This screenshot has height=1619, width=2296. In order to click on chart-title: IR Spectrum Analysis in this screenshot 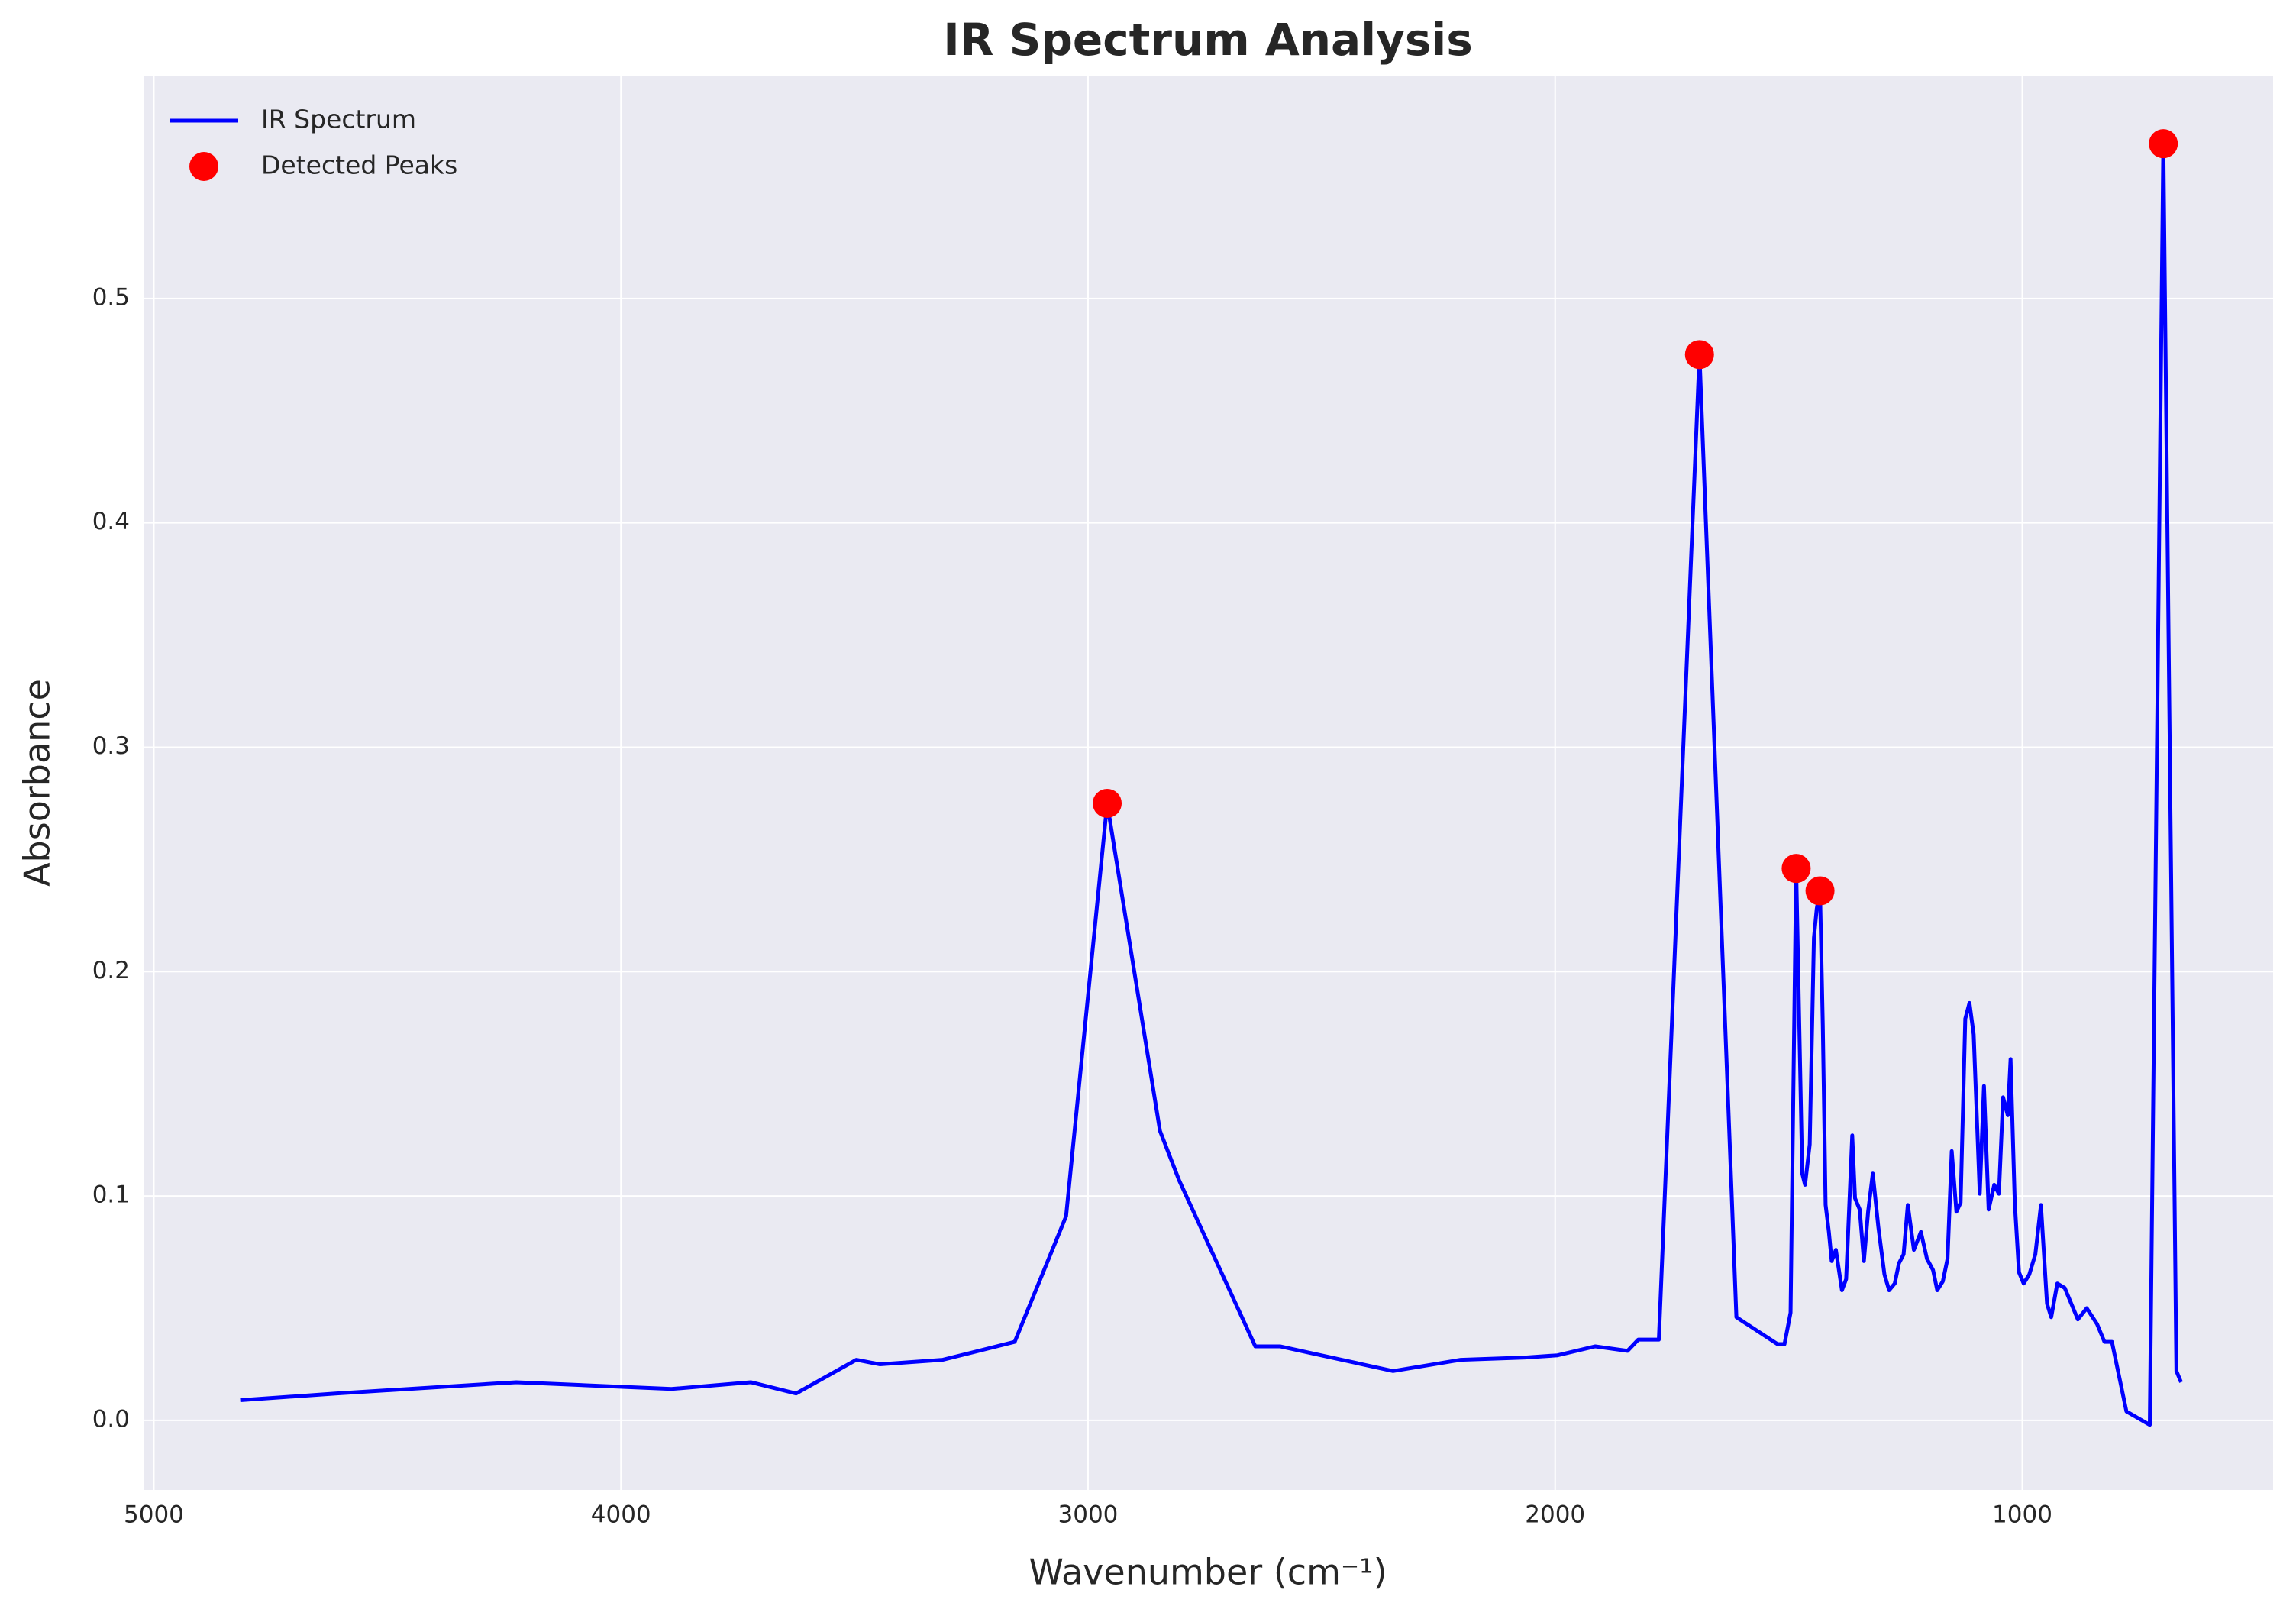, I will do `click(1208, 40)`.